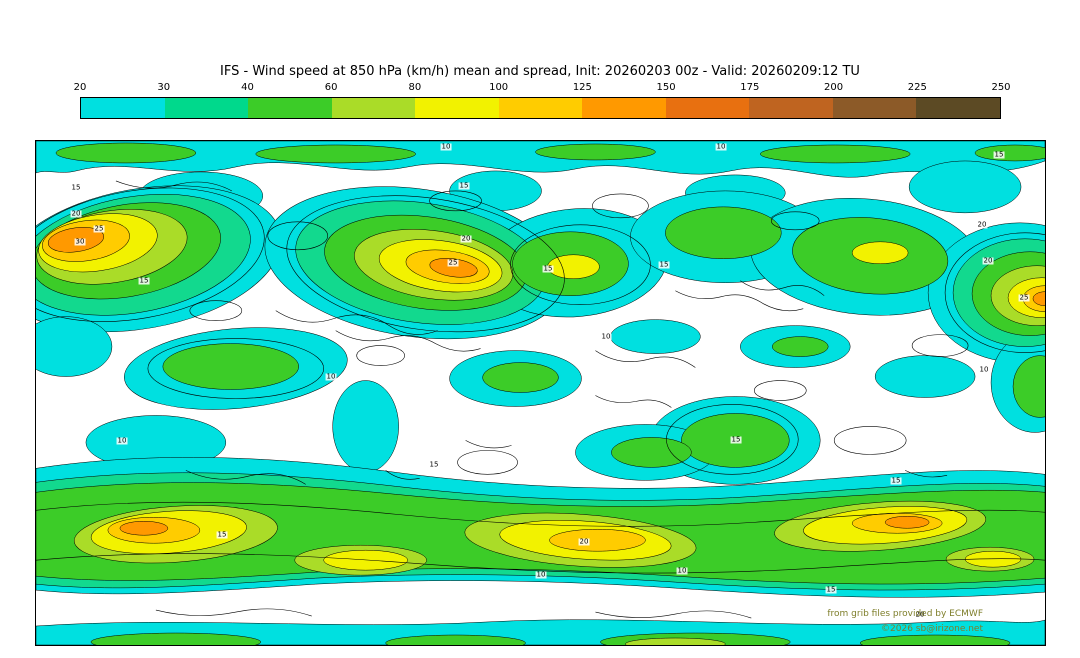  I want to click on colorbar-tick-label: 225, so click(917, 87).